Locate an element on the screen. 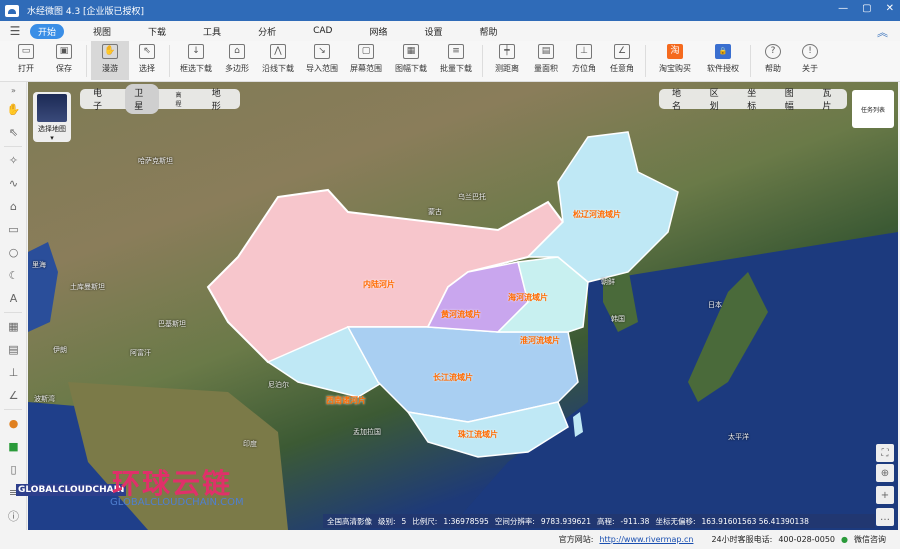 The image size is (900, 549). tab-division: 区划 is located at coordinates (714, 100).